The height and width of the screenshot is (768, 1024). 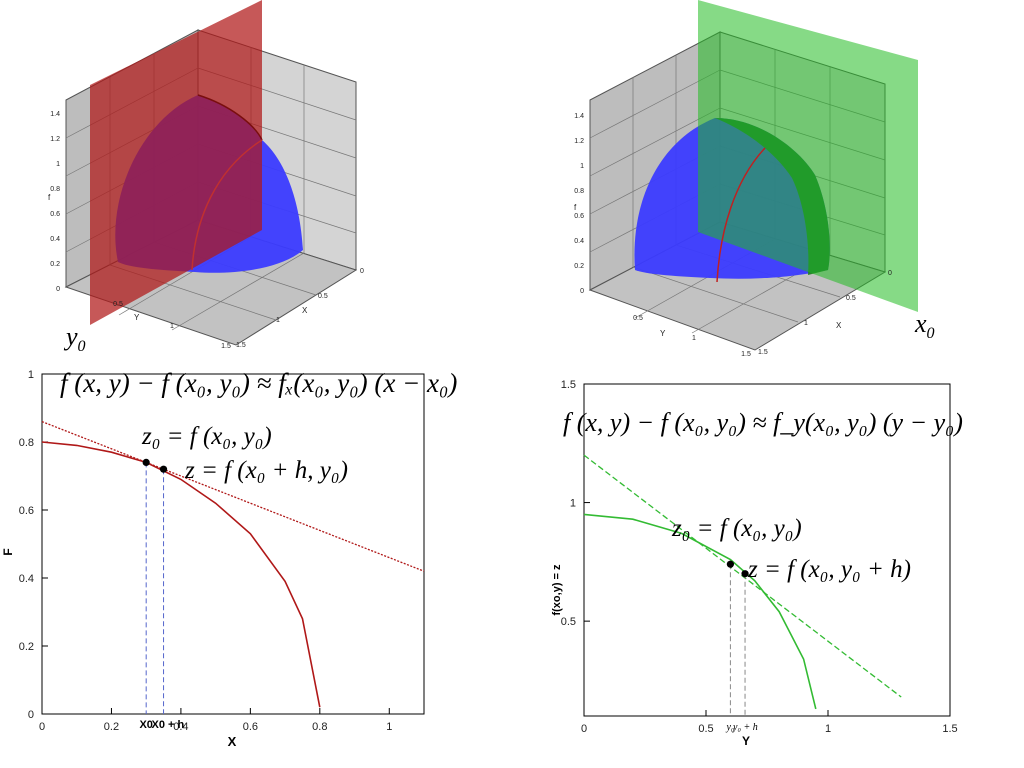 I want to click on x-tick-label: 0.8, so click(x=319, y=727).